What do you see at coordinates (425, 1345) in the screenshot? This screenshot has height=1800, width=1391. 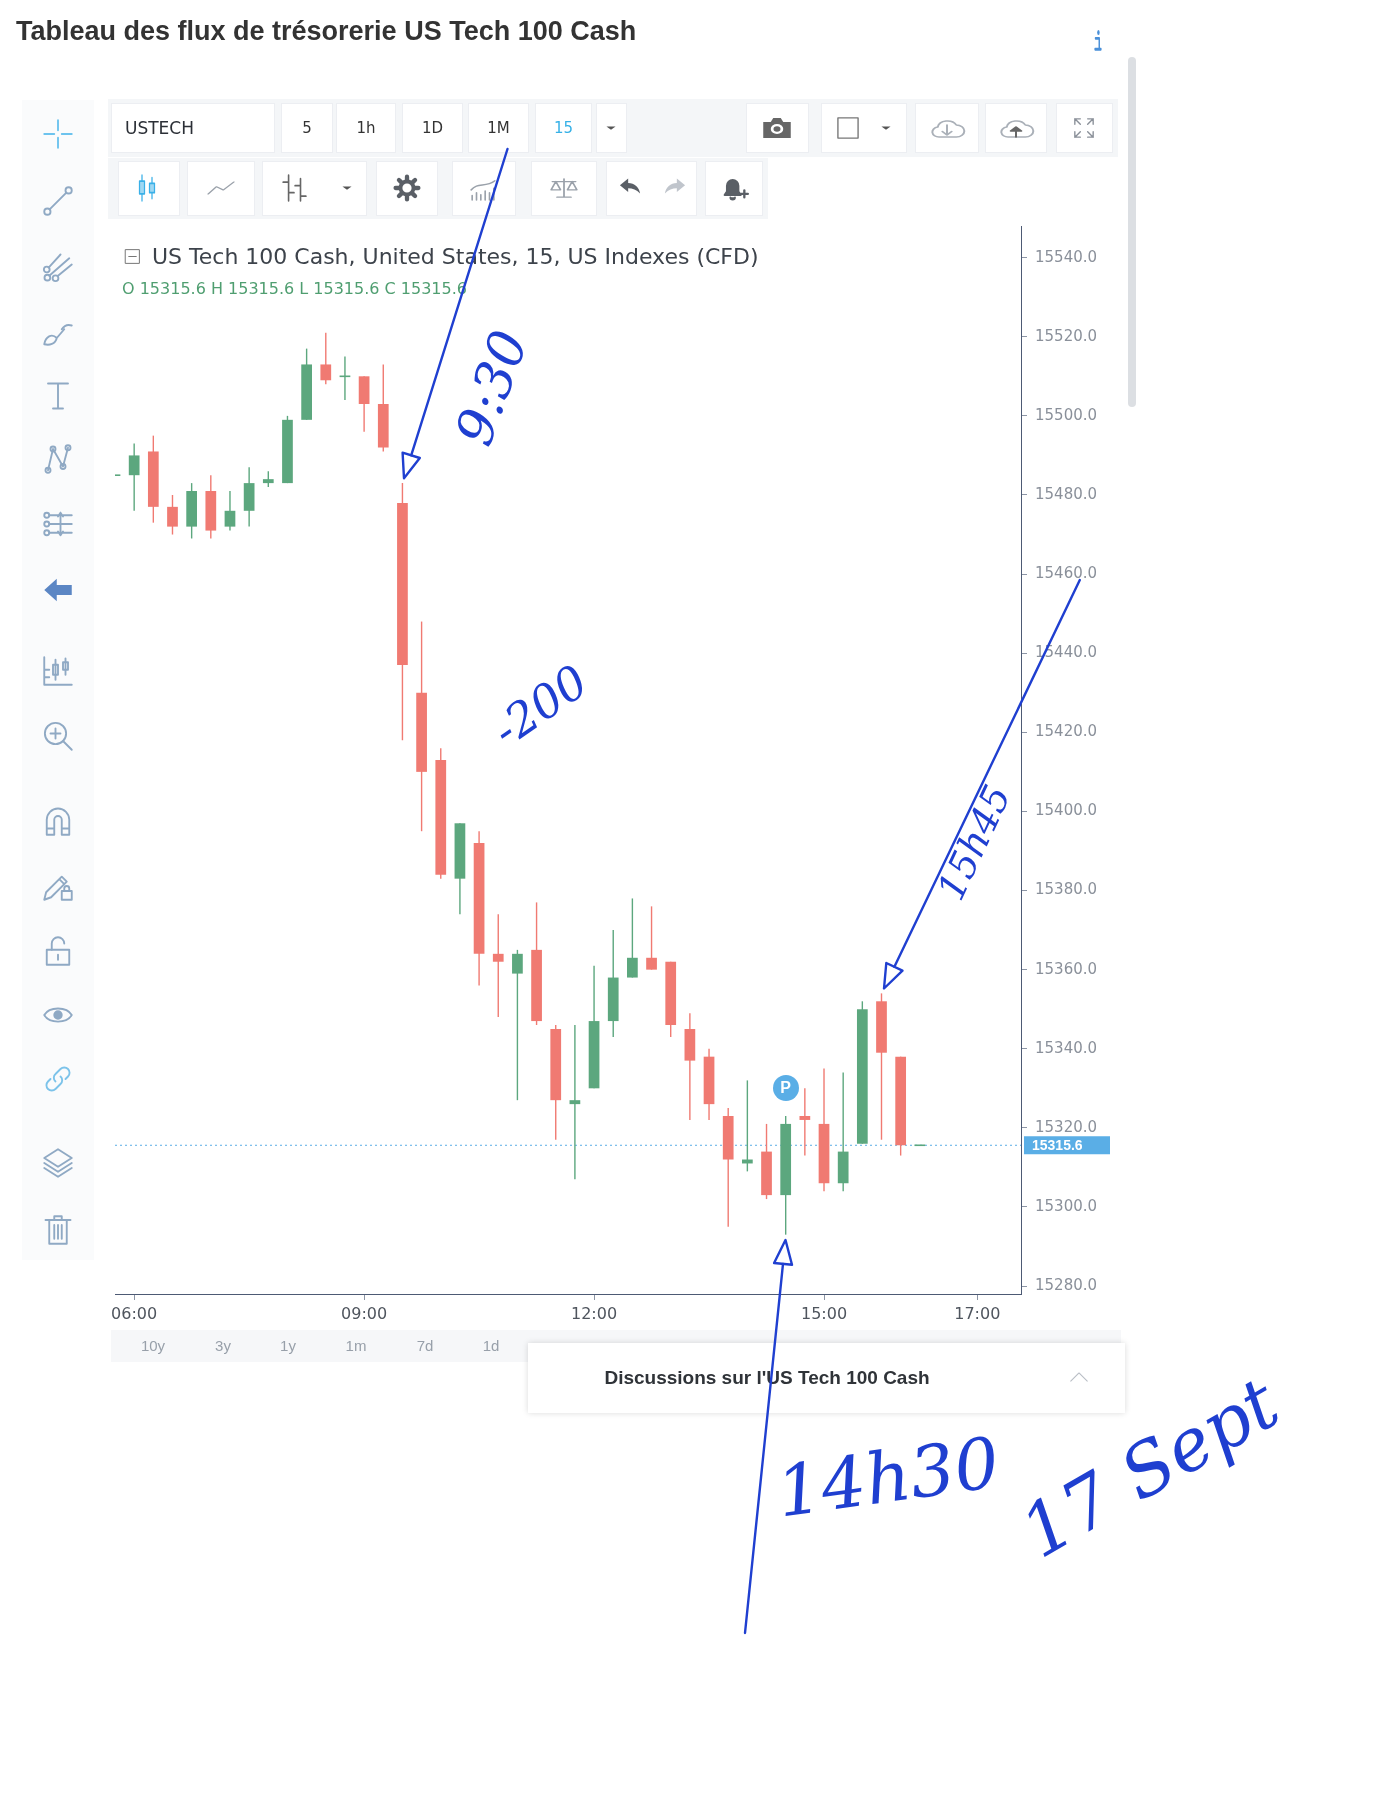 I see `text: 7d` at bounding box center [425, 1345].